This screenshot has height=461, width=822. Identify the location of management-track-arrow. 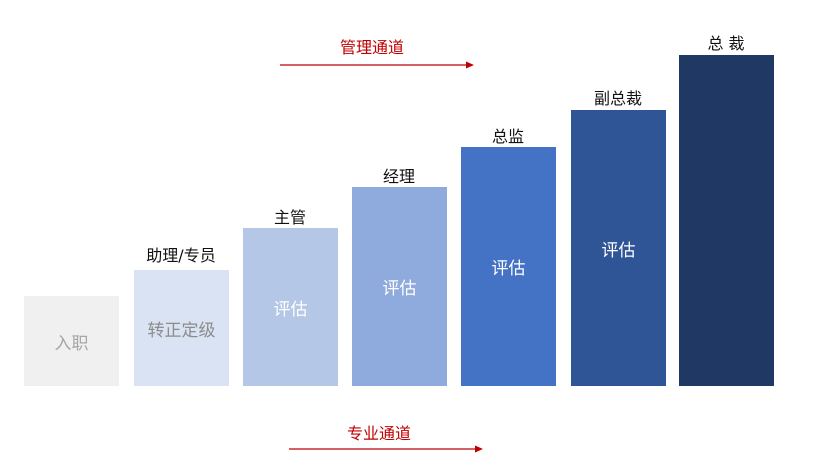
(377, 65).